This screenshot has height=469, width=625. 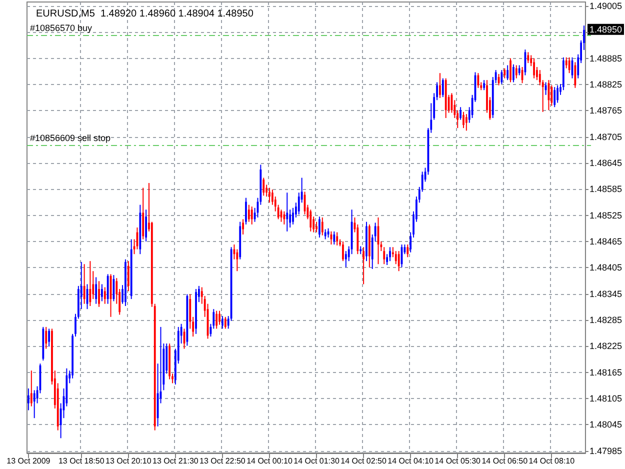 What do you see at coordinates (605, 29) in the screenshot?
I see `annotation: 1.48950` at bounding box center [605, 29].